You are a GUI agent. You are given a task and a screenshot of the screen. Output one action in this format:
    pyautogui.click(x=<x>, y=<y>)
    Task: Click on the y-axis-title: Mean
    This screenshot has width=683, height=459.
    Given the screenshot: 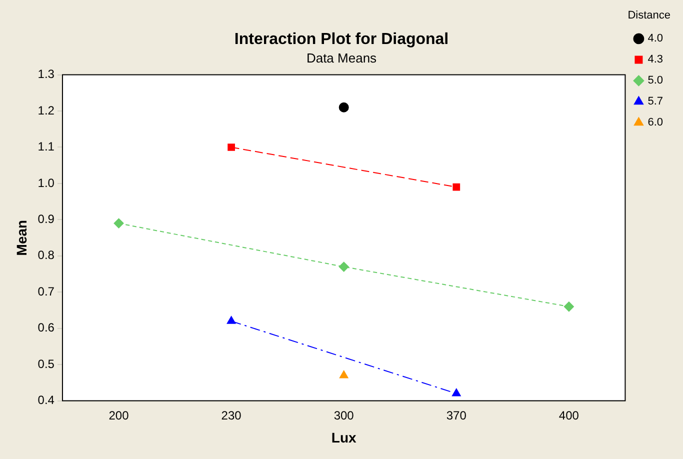 What is the action you would take?
    pyautogui.click(x=21, y=238)
    